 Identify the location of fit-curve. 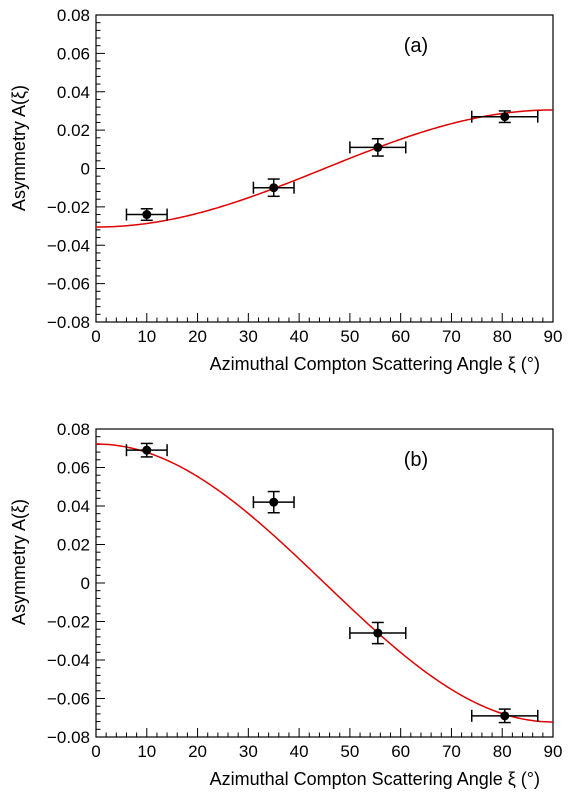
(324, 168).